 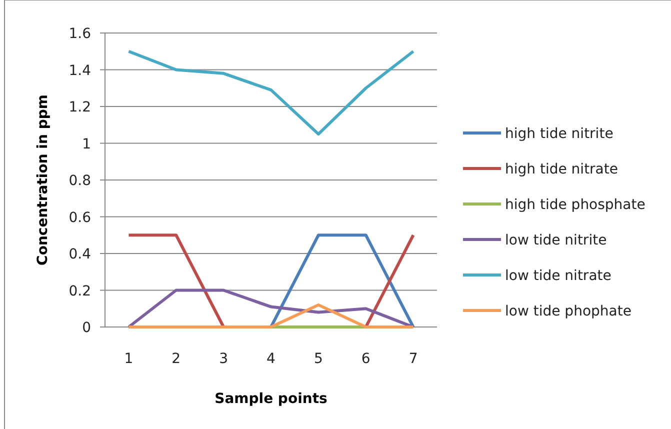 What do you see at coordinates (80, 34) in the screenshot?
I see `y-tick-label: 1.6` at bounding box center [80, 34].